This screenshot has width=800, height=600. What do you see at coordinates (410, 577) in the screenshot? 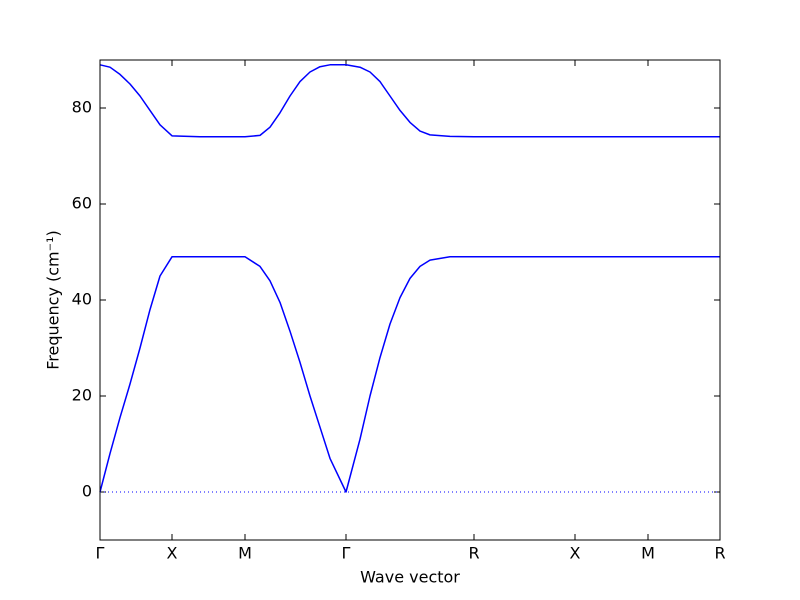
I see `x-axis-label: Wave vector` at bounding box center [410, 577].